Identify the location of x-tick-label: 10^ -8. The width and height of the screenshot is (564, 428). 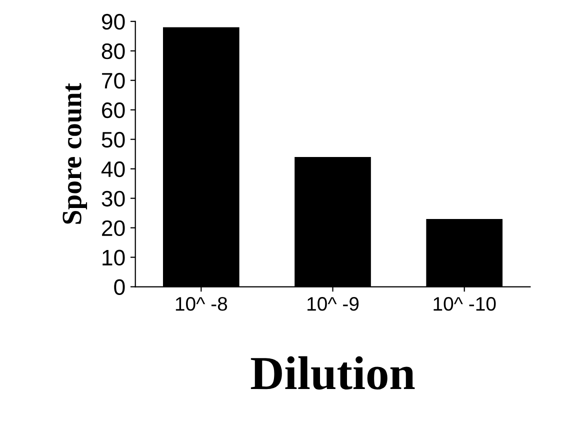
(202, 303).